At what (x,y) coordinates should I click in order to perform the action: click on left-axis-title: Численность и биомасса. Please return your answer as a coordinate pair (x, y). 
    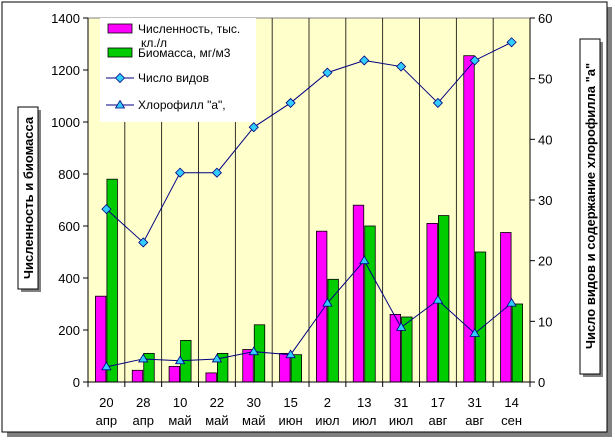
    Looking at the image, I should click on (28, 197).